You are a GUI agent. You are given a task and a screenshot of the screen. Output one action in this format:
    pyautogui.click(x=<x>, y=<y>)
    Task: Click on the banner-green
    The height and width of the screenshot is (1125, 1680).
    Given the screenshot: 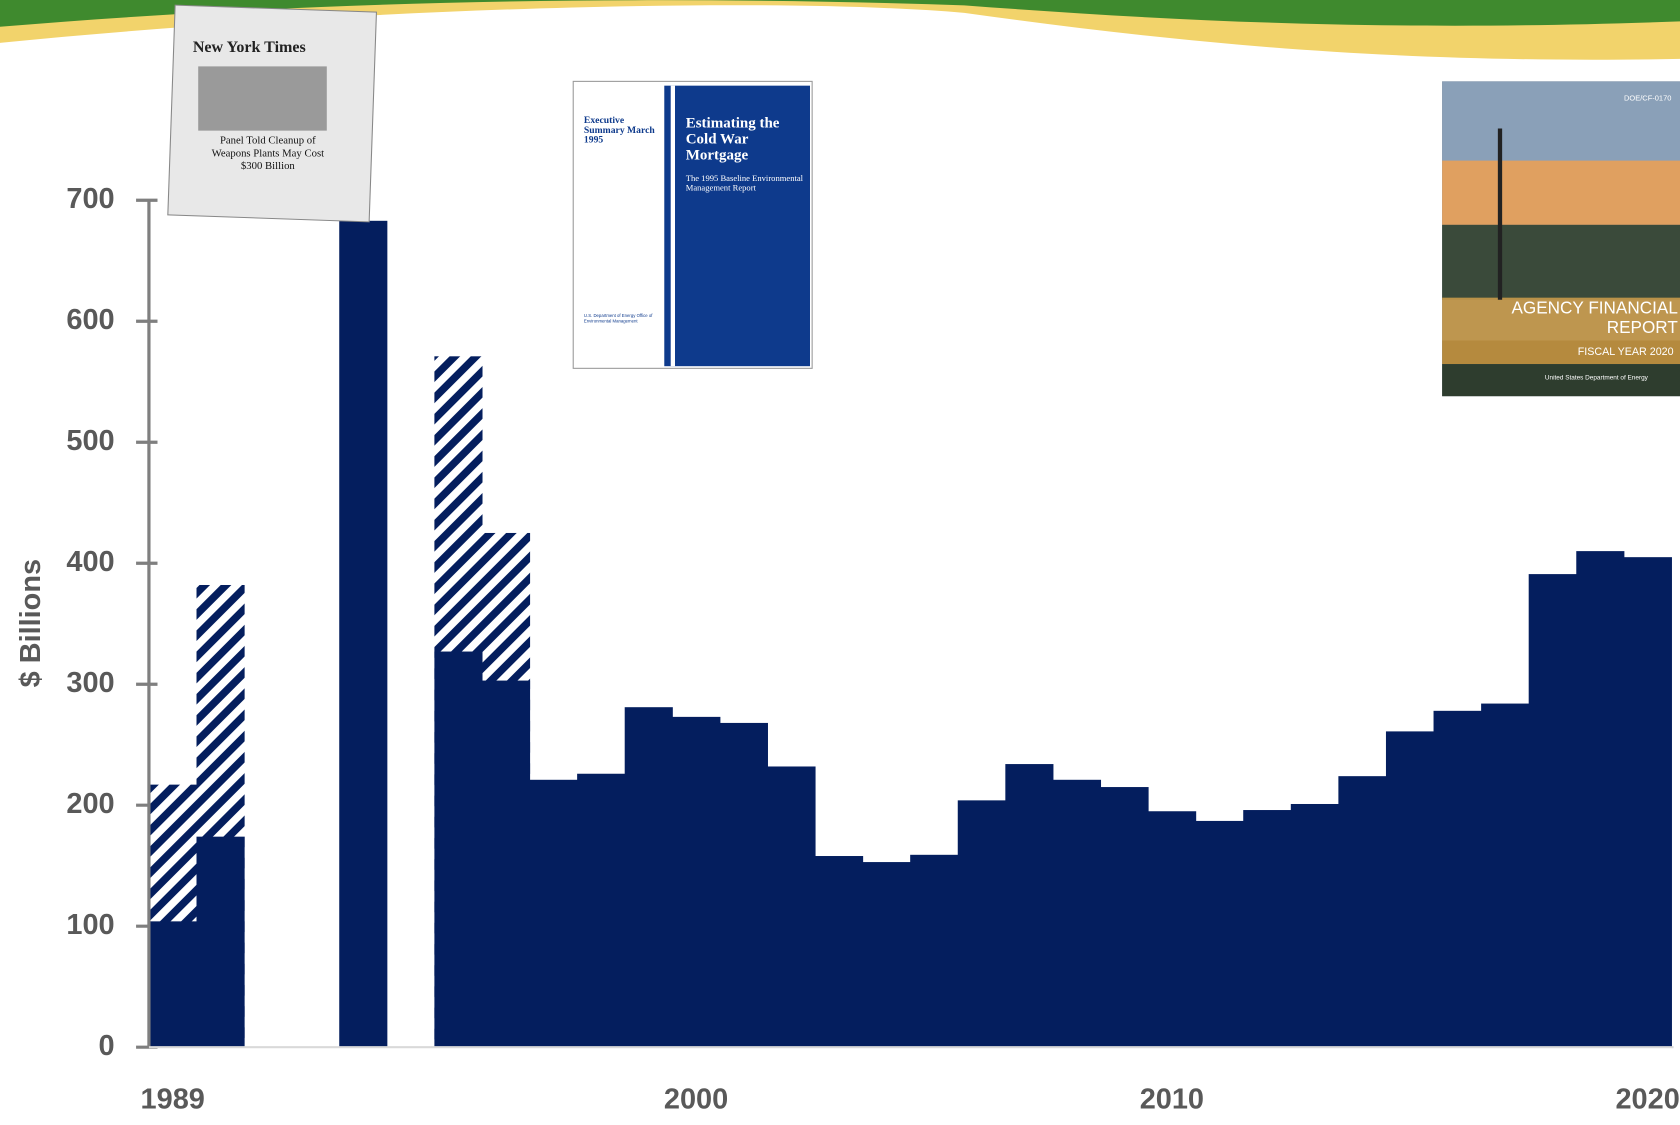 What is the action you would take?
    pyautogui.click(x=840, y=13)
    